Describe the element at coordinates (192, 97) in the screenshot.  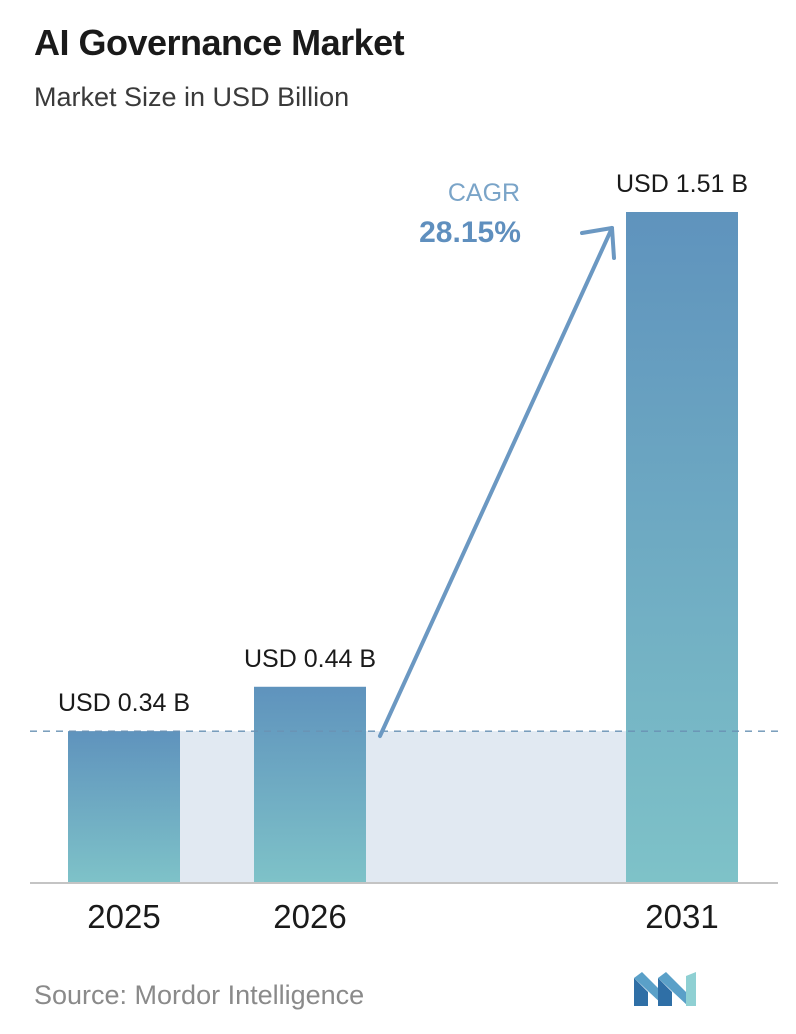
I see `chart-subtitle: Market Size in USD Billion` at that location.